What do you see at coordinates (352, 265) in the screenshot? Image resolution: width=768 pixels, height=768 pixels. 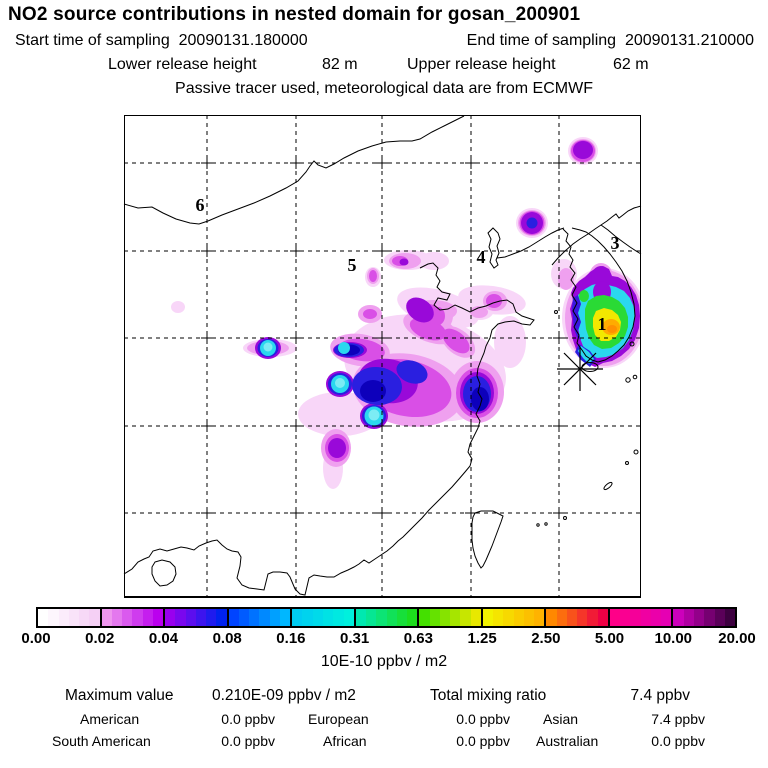 I see `region-label-5: 5` at bounding box center [352, 265].